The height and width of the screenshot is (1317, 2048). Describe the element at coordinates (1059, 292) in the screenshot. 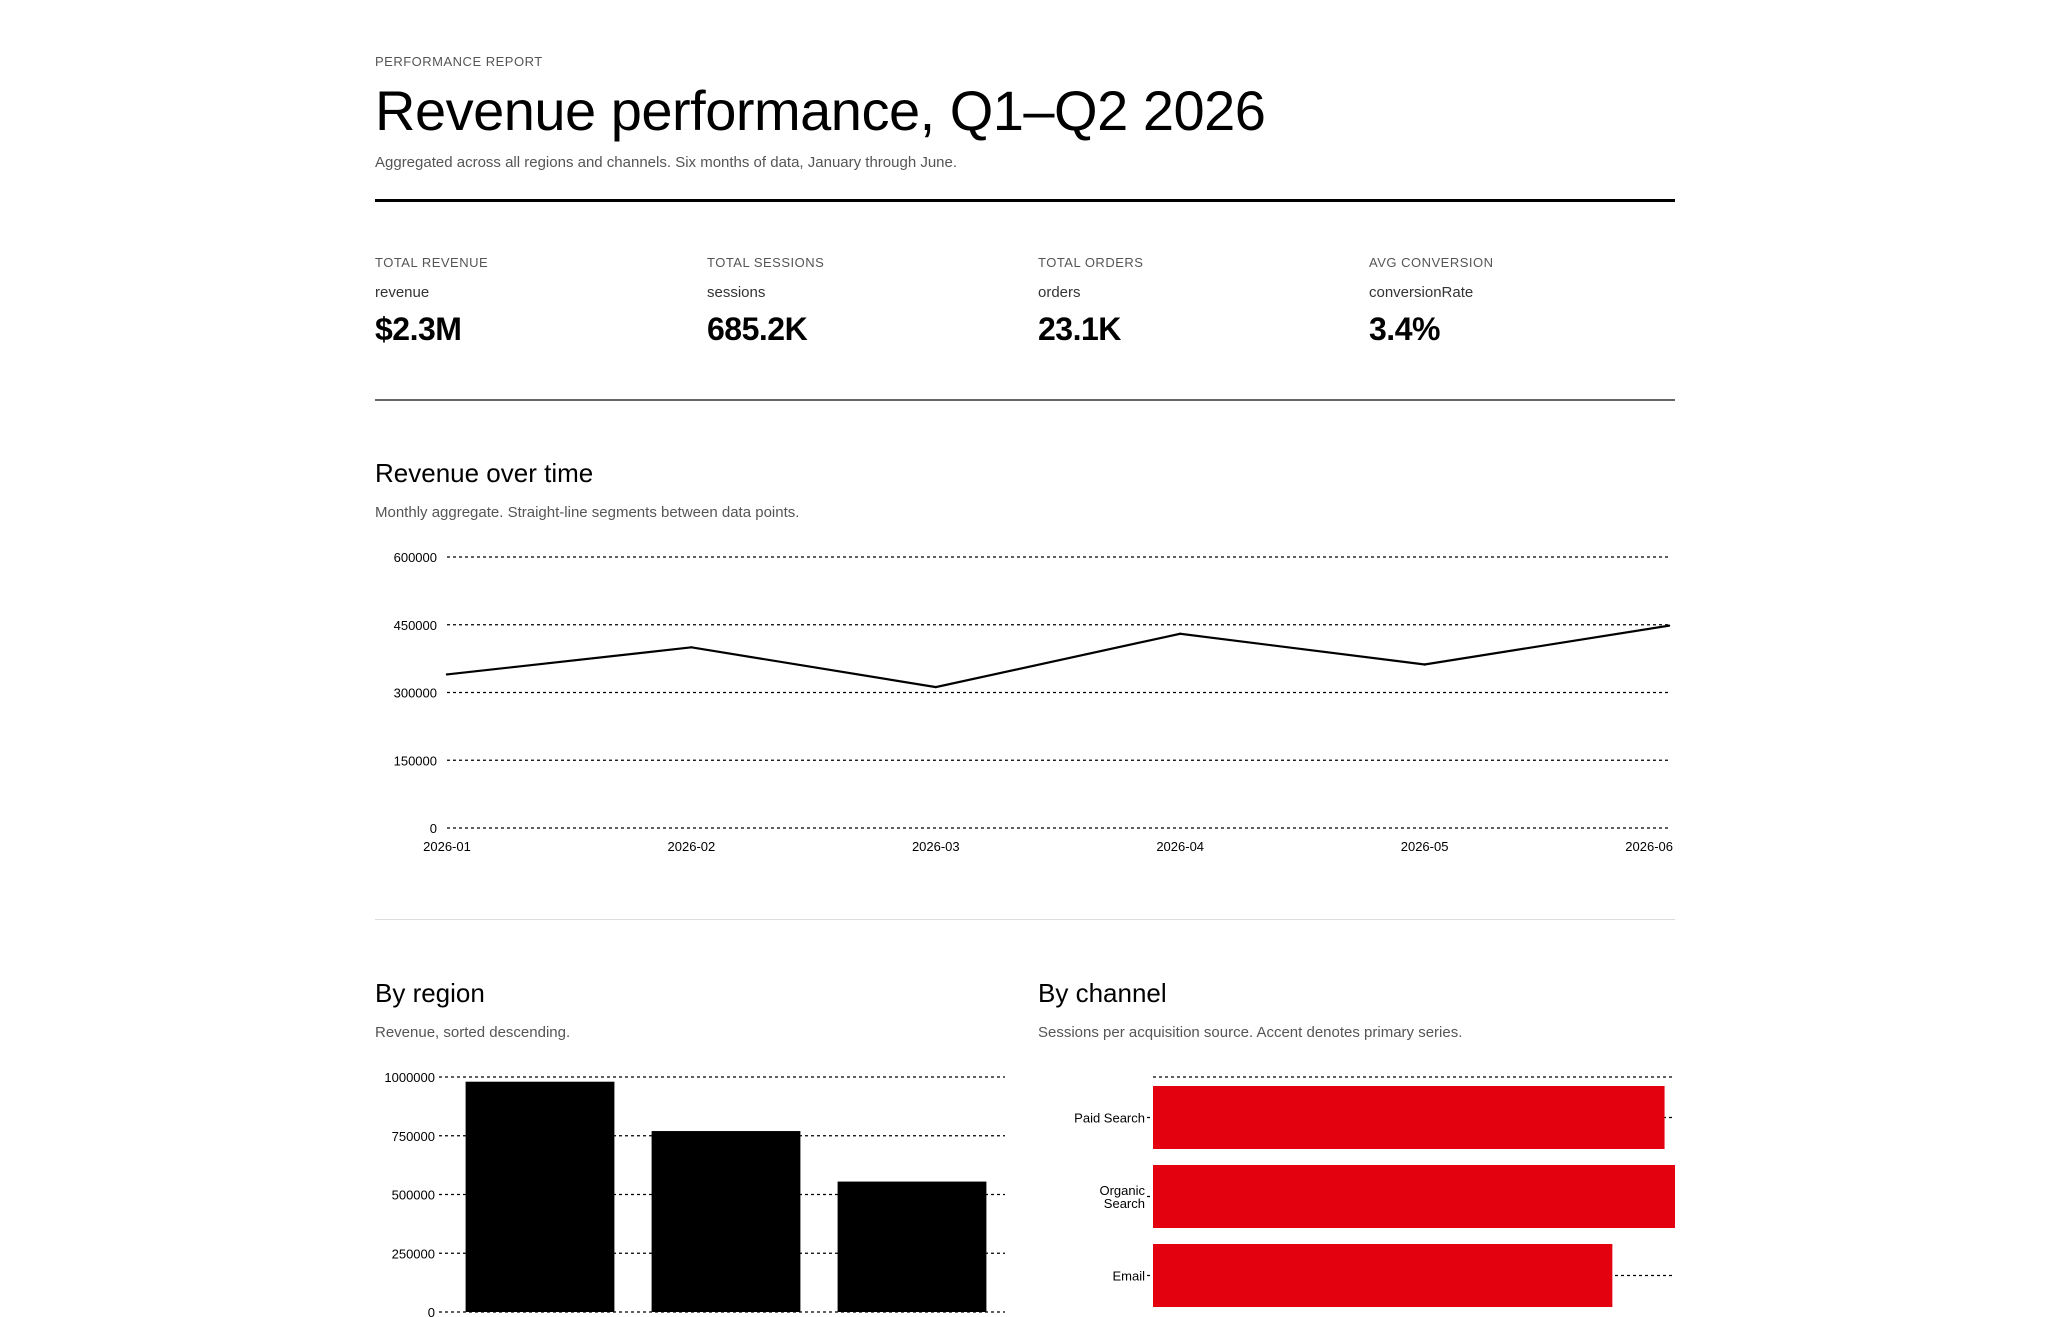

I see `kpi-key: orders` at that location.